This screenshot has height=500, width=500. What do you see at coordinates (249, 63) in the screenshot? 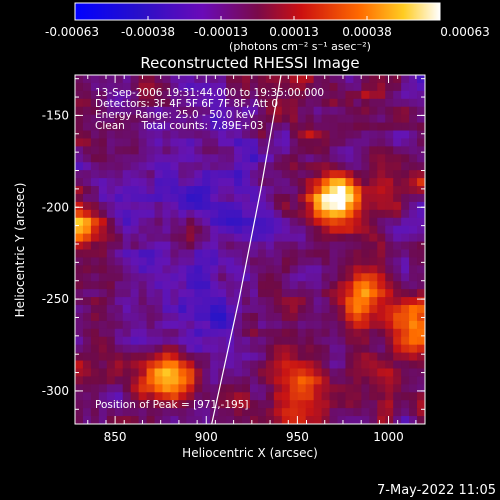
I see `chart-title: Reconstructed RHESSI Image` at bounding box center [249, 63].